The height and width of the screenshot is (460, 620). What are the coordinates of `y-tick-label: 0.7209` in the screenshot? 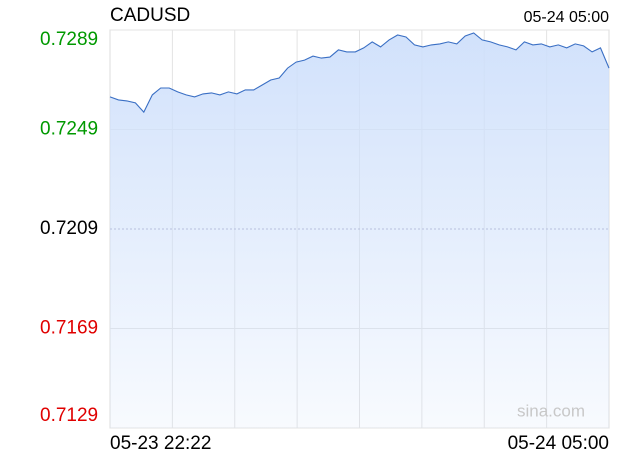 It's located at (69, 228).